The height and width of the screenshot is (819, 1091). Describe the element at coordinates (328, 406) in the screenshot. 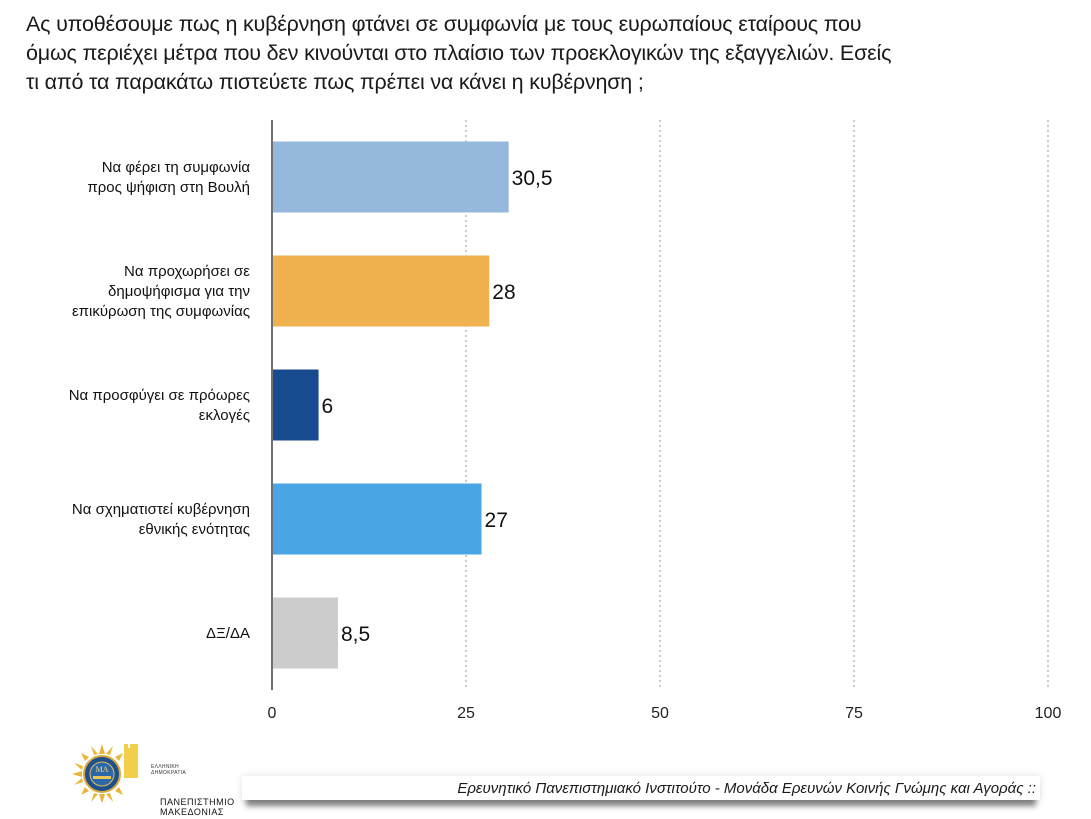

I see `value-label-2: 6` at that location.